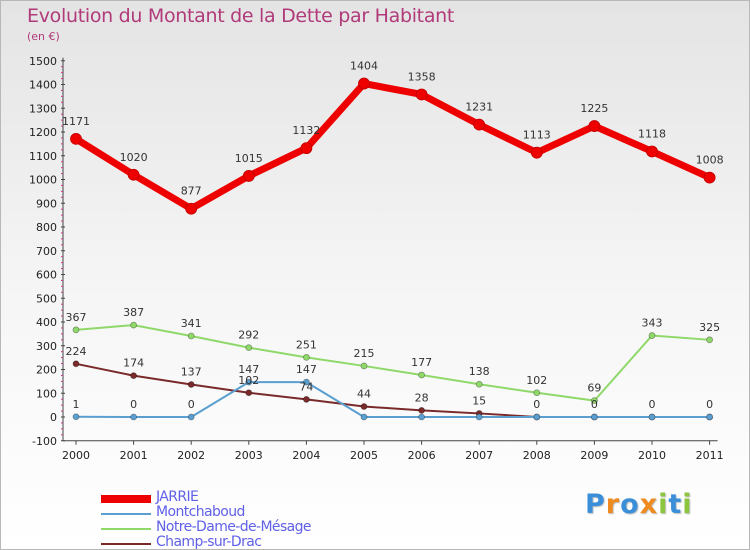 The width and height of the screenshot is (750, 550). Describe the element at coordinates (422, 397) in the screenshot. I see `data-label: 28` at that location.